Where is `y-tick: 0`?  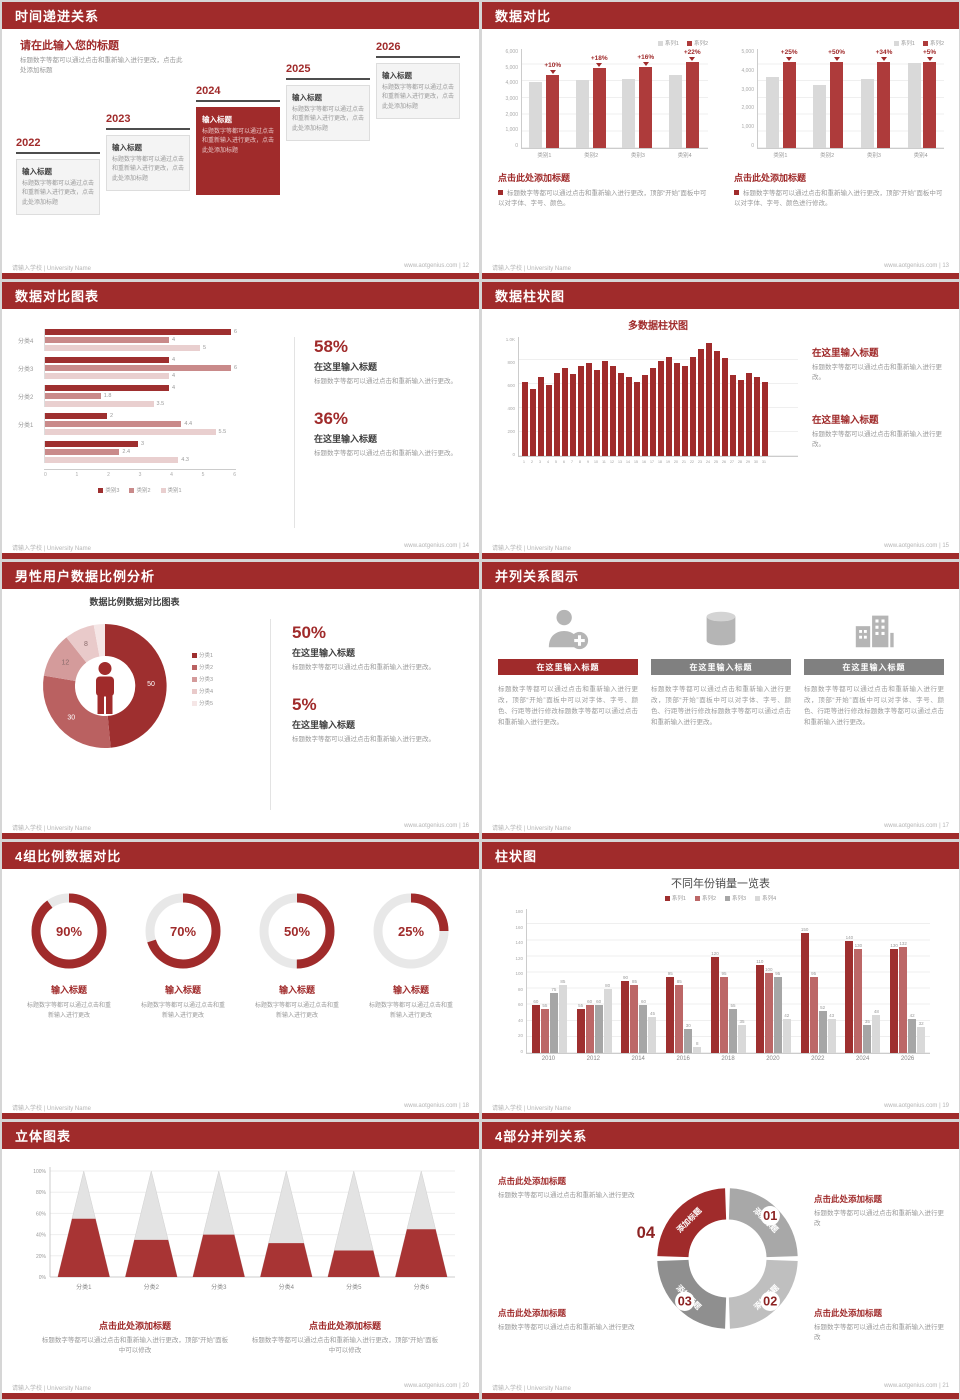 y-tick: 0 is located at coordinates (521, 1051).